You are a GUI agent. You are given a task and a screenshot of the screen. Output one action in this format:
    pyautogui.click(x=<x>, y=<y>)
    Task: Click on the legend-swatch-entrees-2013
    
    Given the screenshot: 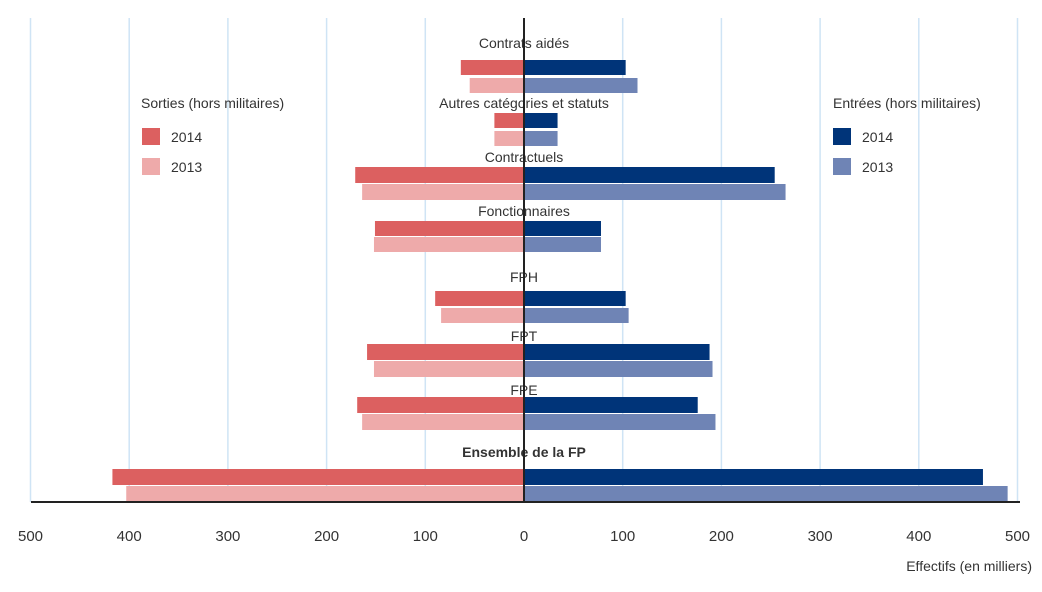 What is the action you would take?
    pyautogui.click(x=842, y=166)
    